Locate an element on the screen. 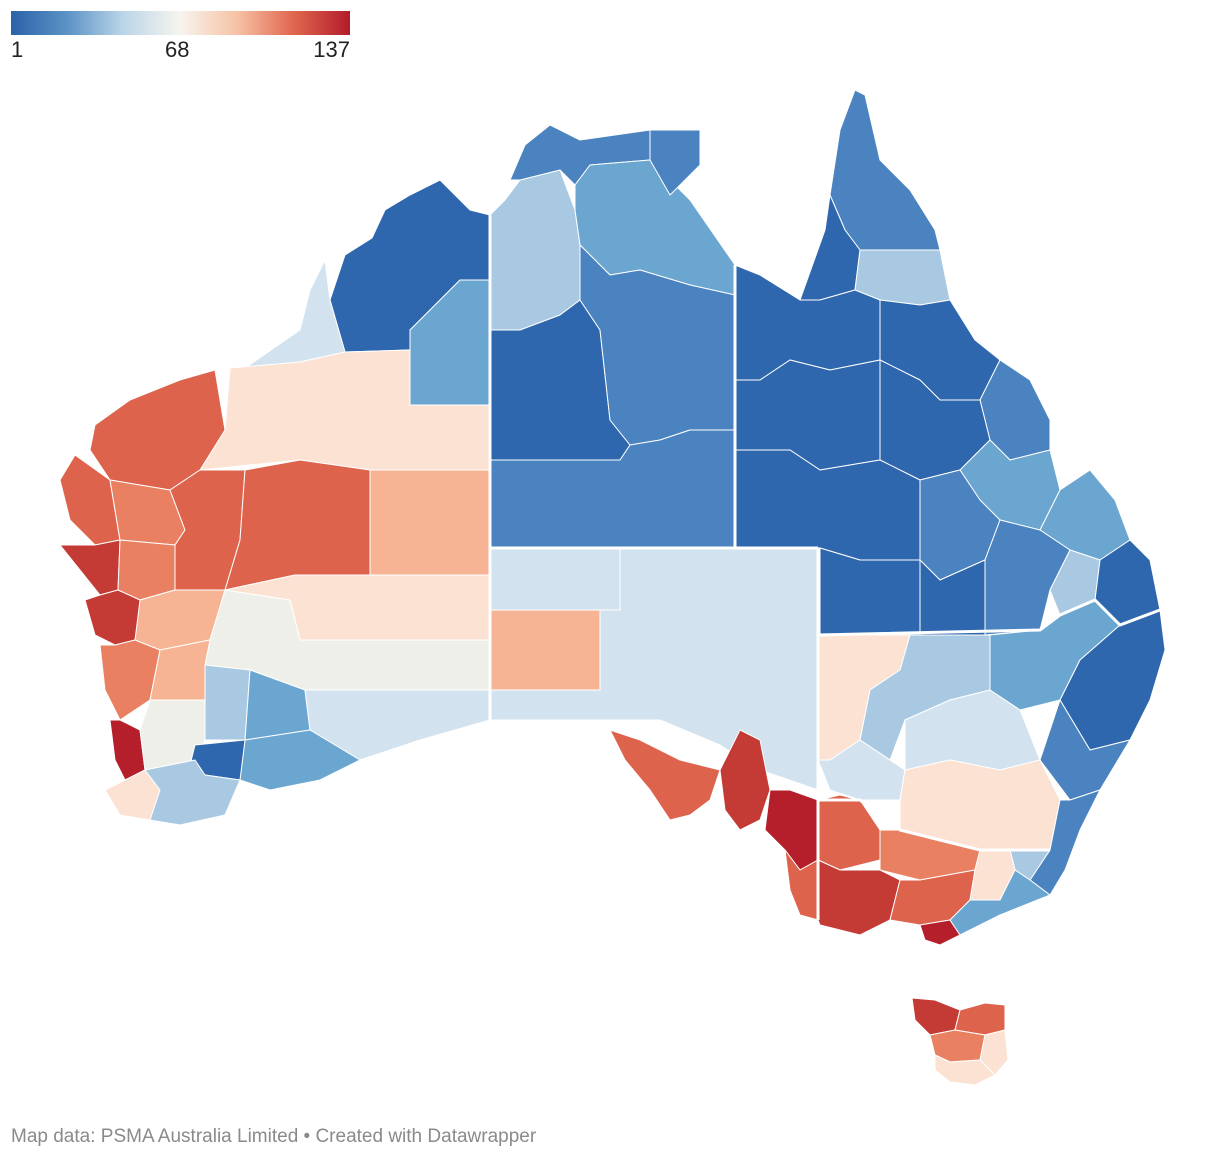 This screenshot has height=1162, width=1220. region-vic-gippsland is located at coordinates (1000, 902).